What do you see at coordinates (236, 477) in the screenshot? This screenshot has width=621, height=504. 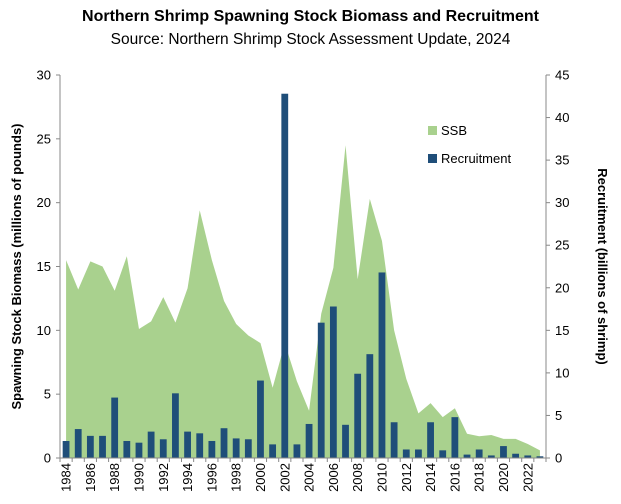 I see `x-tick-label: 1998` at bounding box center [236, 477].